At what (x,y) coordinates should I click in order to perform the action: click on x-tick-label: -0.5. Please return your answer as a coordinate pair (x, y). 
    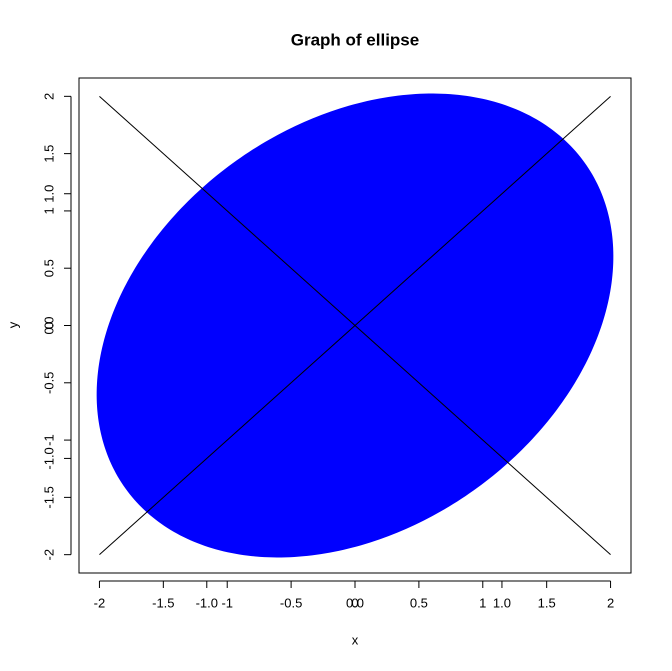
    Looking at the image, I should click on (291, 602).